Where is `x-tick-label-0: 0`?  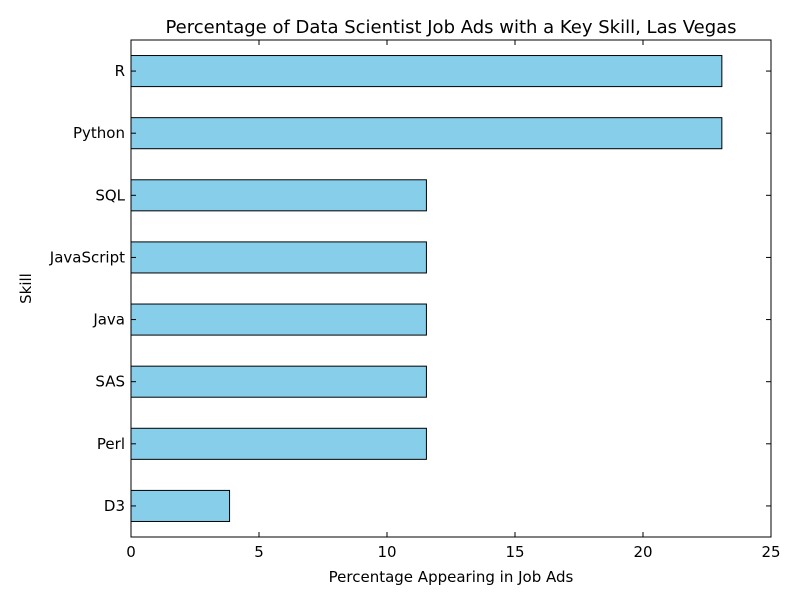 x-tick-label-0: 0 is located at coordinates (131, 552).